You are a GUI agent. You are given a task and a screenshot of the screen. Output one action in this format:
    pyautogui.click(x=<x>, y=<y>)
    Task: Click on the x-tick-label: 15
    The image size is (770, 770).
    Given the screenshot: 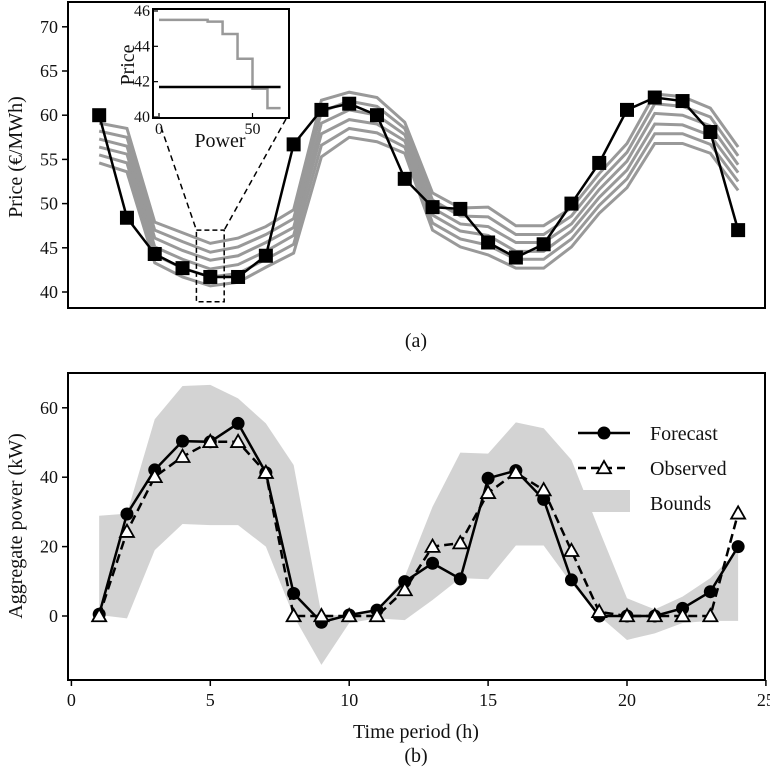 What is the action you would take?
    pyautogui.click(x=488, y=700)
    